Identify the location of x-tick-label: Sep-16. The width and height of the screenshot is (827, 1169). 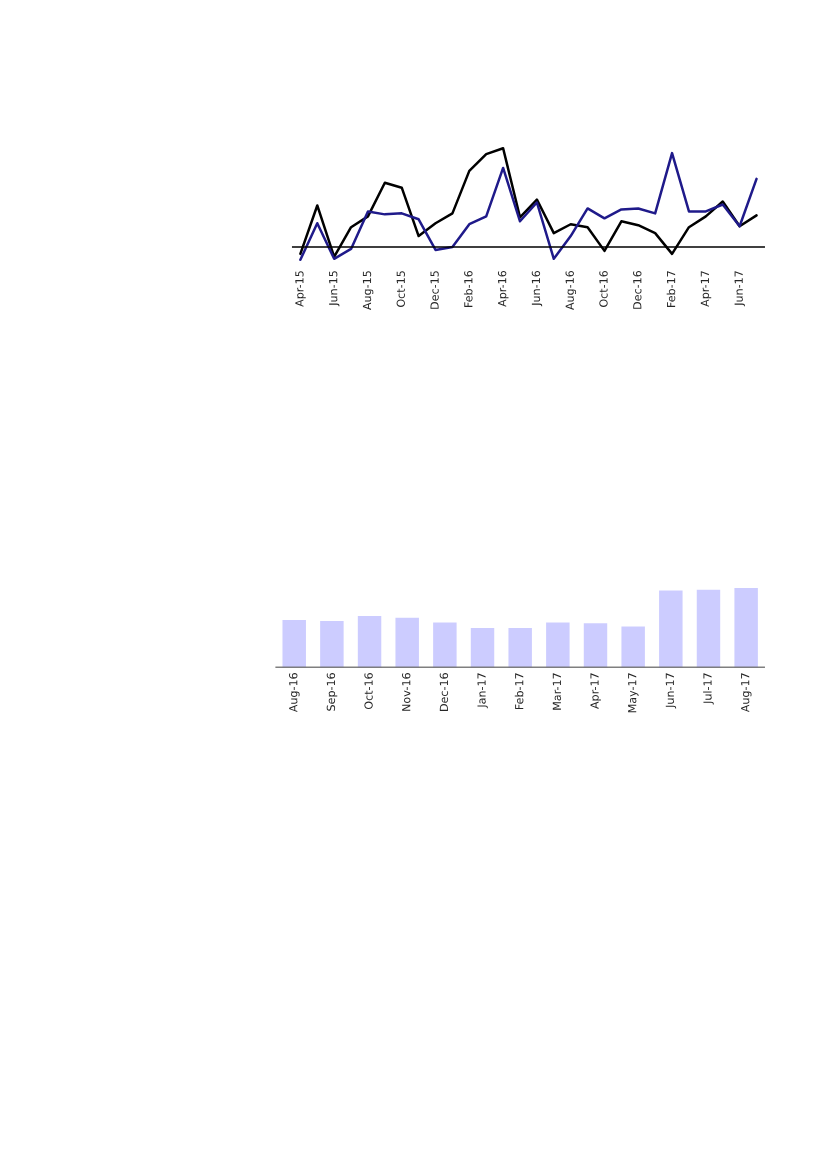
(332, 692).